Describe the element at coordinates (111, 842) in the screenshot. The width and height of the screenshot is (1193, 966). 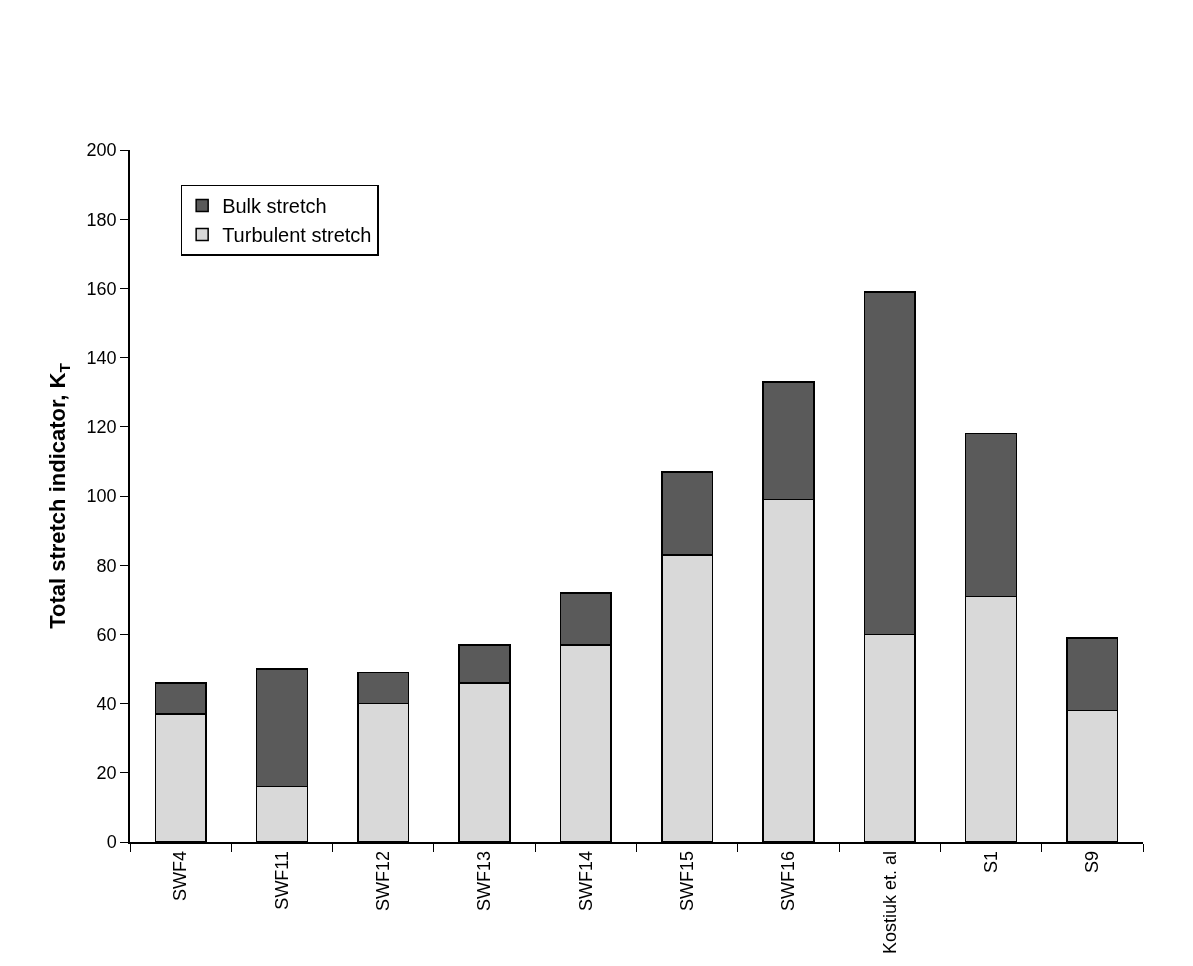
I see `y-tick-label: 0` at that location.